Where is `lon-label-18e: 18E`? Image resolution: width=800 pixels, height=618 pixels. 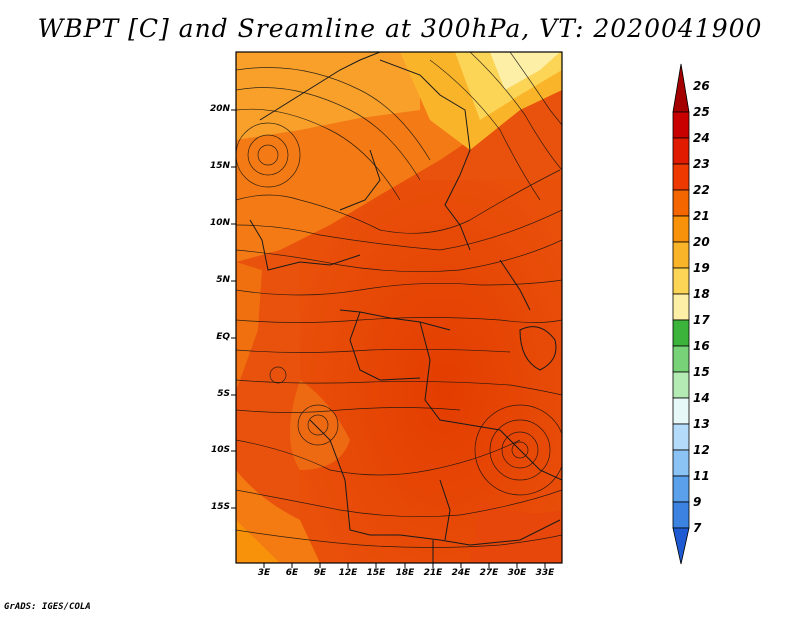 lon-label-18e: 18E is located at coordinates (405, 573).